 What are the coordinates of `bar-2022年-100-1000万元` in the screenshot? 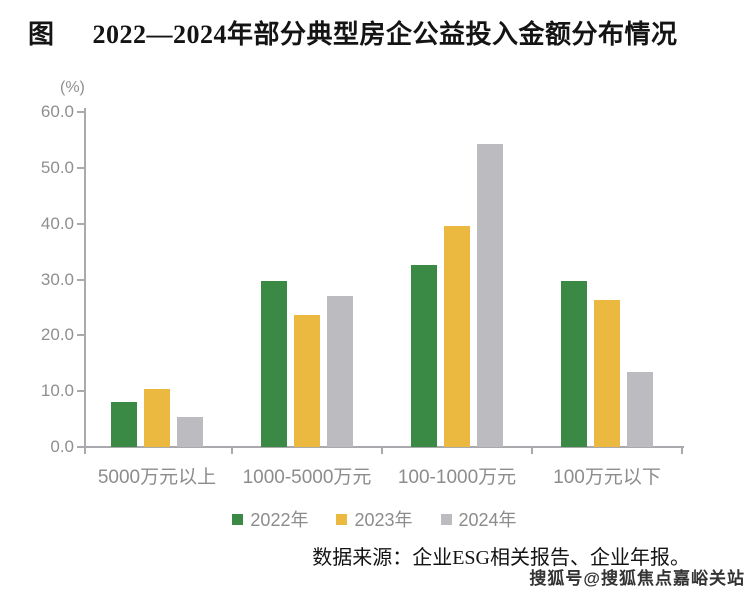 It's located at (424, 356).